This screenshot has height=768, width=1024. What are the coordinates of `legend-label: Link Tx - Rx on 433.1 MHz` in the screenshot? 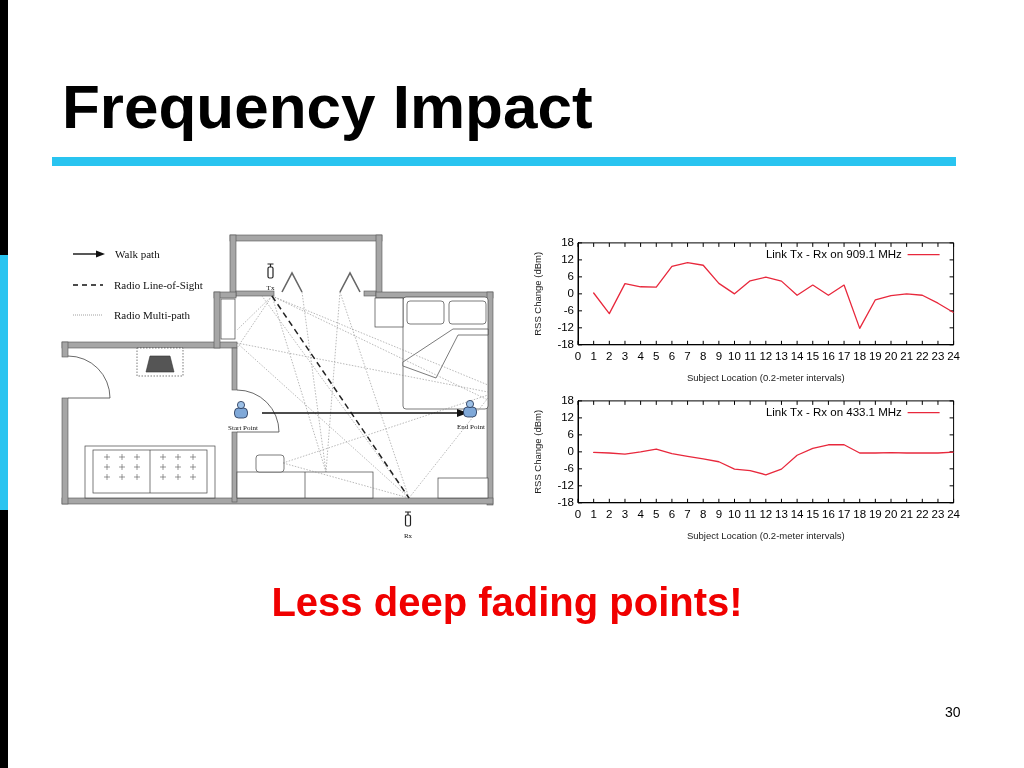 It's located at (834, 411).